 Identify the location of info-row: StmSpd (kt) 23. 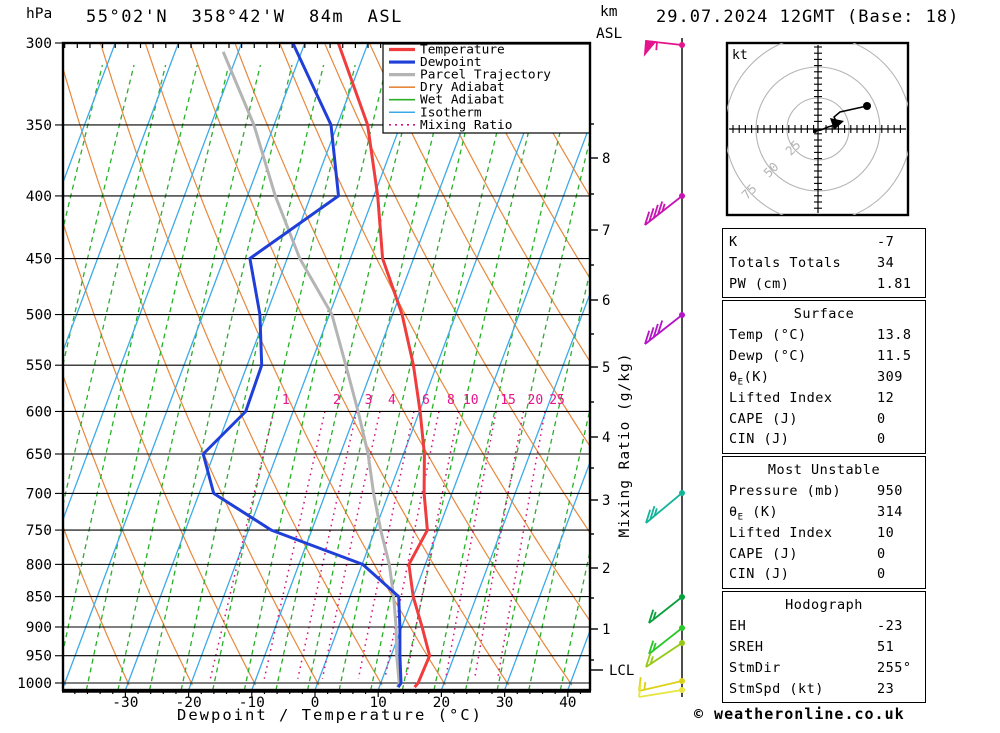
(824, 689).